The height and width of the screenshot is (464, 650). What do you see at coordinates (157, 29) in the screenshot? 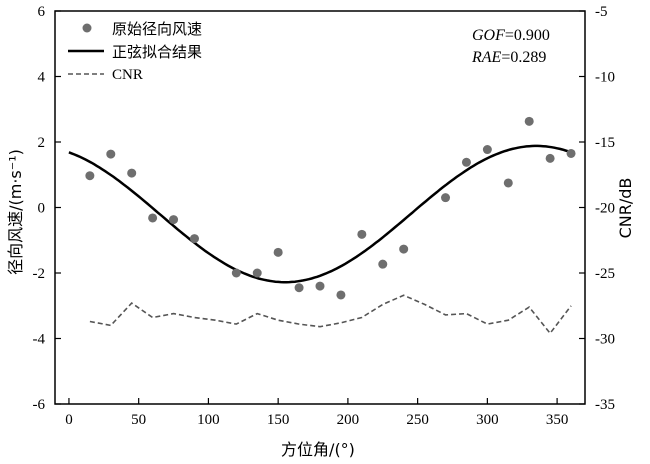
I see `legend-label-raw-velocity: 原始径向风速` at bounding box center [157, 29].